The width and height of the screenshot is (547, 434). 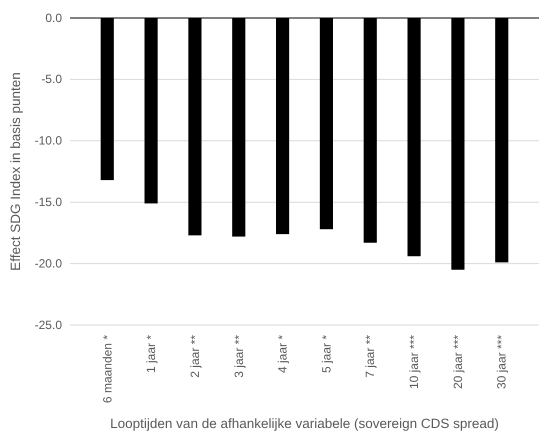 I want to click on x-tick-label: 30 jaar ***, so click(x=501, y=362).